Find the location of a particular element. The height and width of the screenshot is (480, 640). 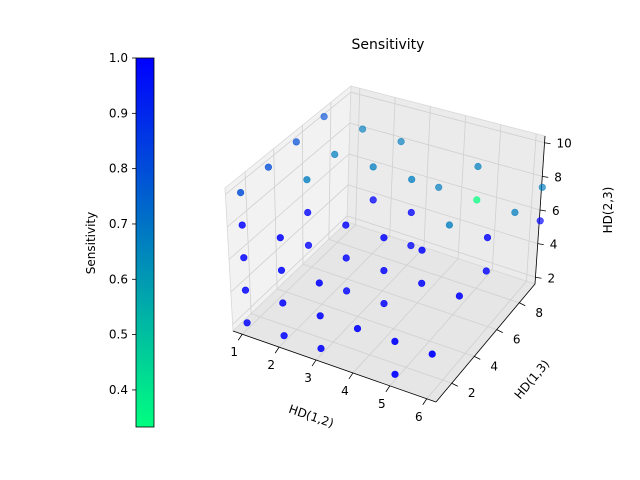

colorbar-tick-label: 0.4 is located at coordinates (118, 390).